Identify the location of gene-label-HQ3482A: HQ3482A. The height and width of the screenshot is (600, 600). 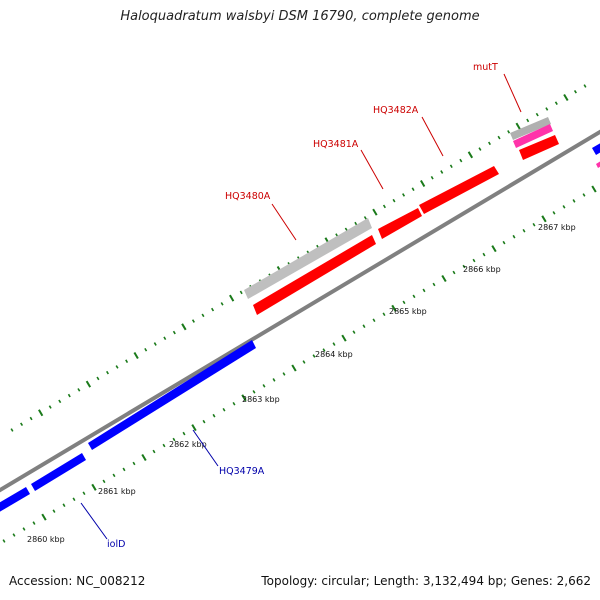
(396, 110).